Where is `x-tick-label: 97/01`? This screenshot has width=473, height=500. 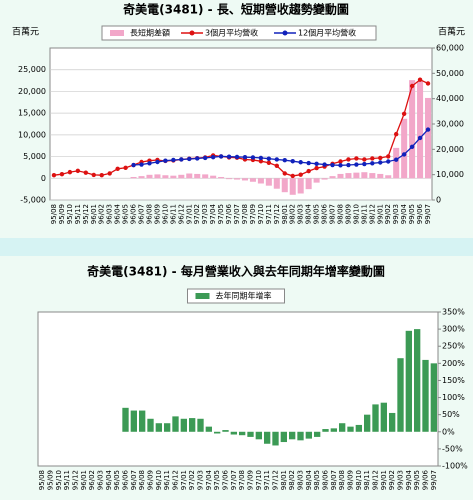 x-tick-label: 97/01 is located at coordinates (189, 214).